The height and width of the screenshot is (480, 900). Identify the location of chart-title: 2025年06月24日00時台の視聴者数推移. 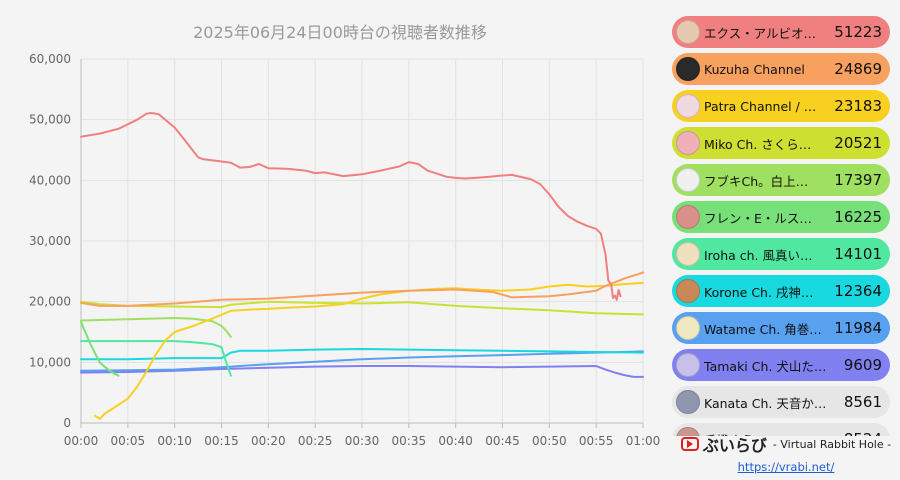
(340, 32).